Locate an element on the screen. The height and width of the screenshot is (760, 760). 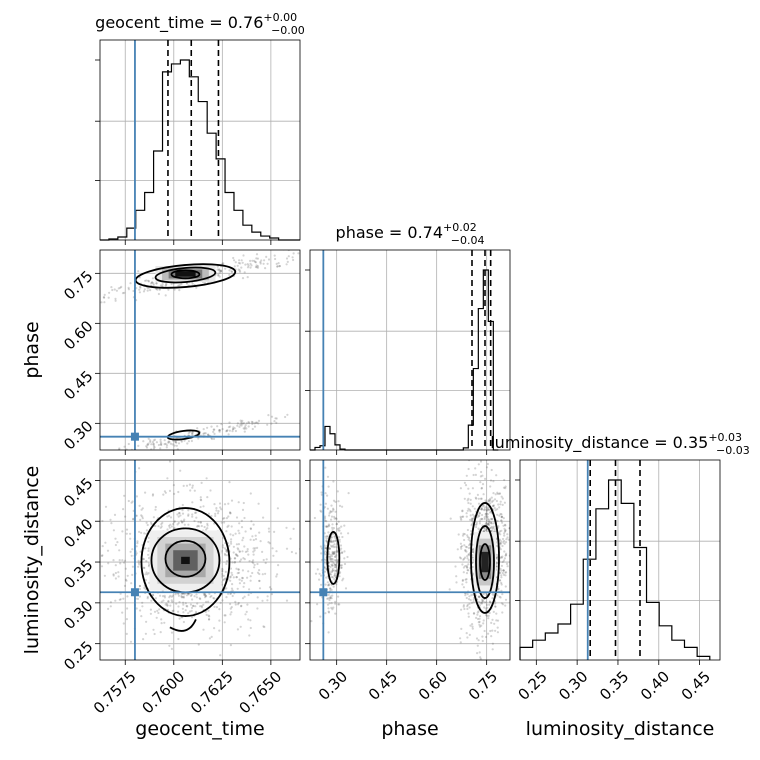
panel-title-phase: phase = 0.74+0.02 −0.04 is located at coordinates (410, 234).